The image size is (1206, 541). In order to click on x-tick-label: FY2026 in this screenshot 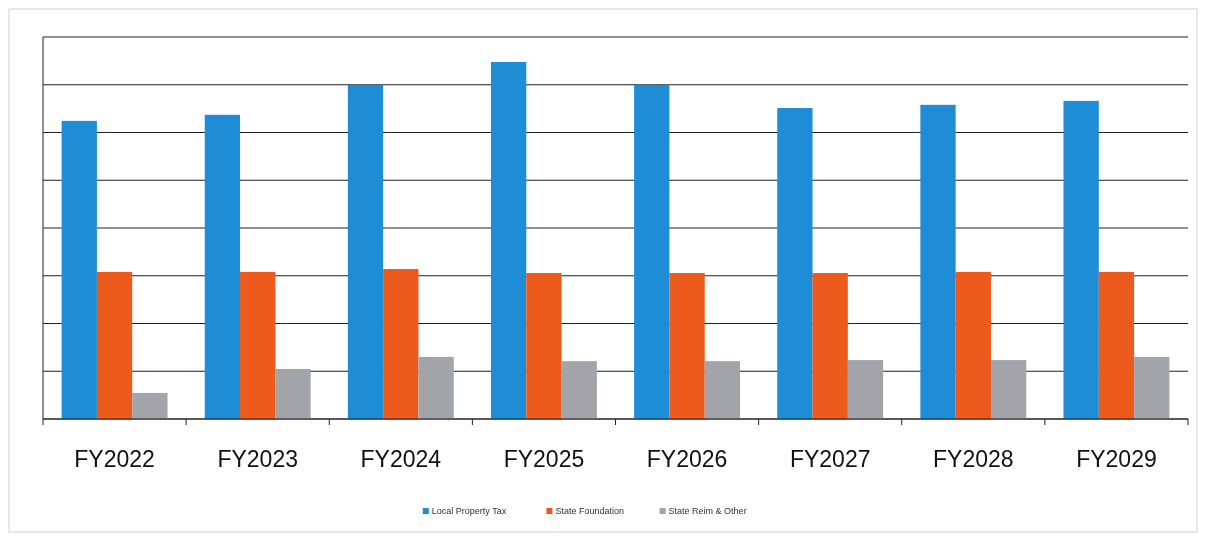, I will do `click(687, 459)`.